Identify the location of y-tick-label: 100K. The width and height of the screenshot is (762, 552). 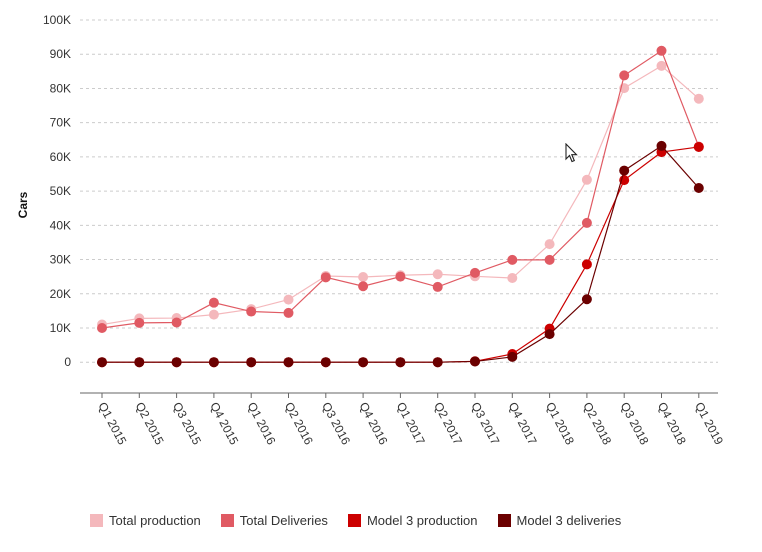
(57, 20).